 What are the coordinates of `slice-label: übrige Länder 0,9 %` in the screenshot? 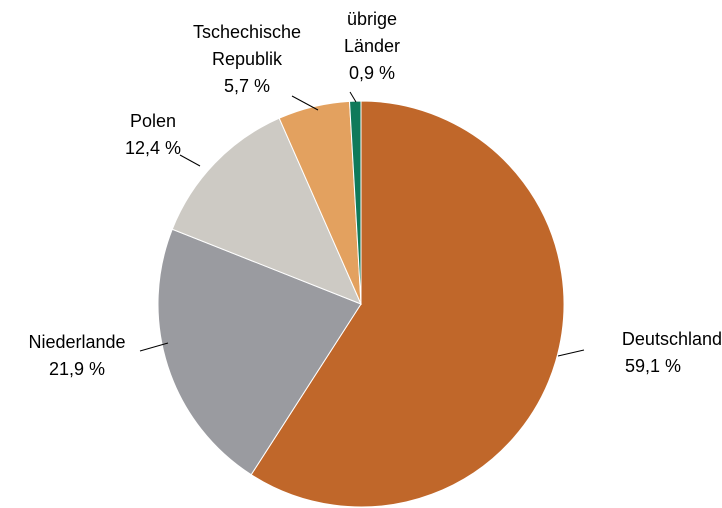 It's located at (372, 46).